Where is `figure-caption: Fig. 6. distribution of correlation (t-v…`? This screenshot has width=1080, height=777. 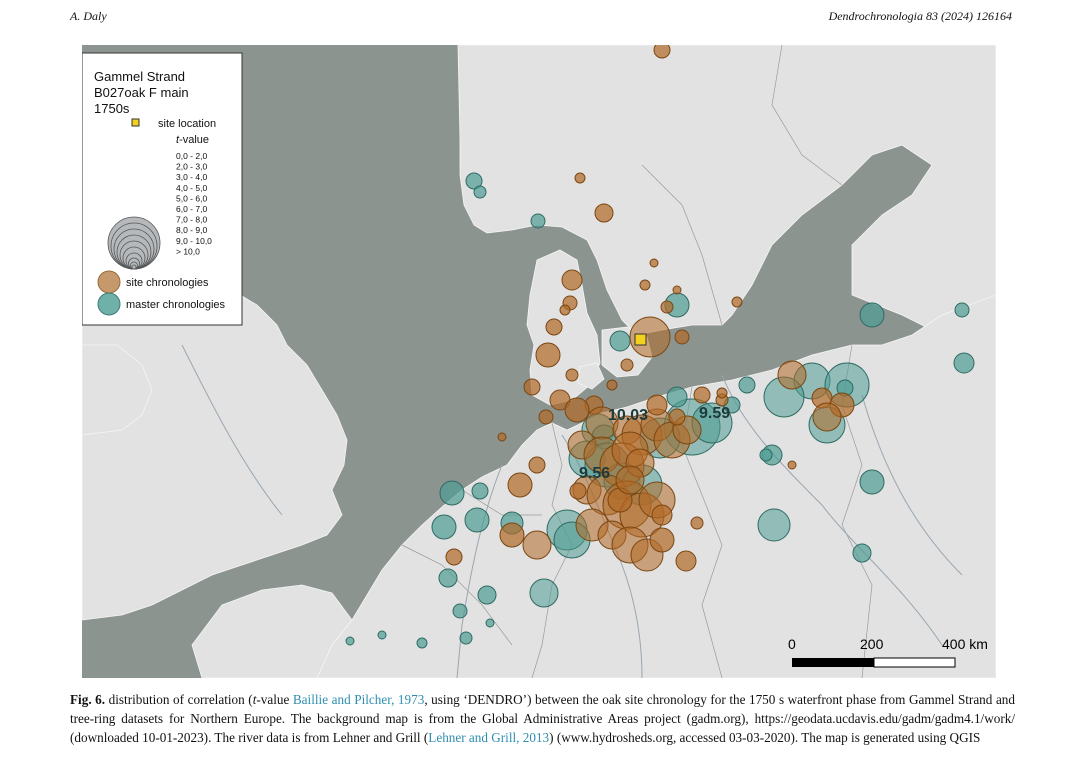
figure-caption: Fig. 6. distribution of correlation (t-v… is located at coordinates (542, 718).